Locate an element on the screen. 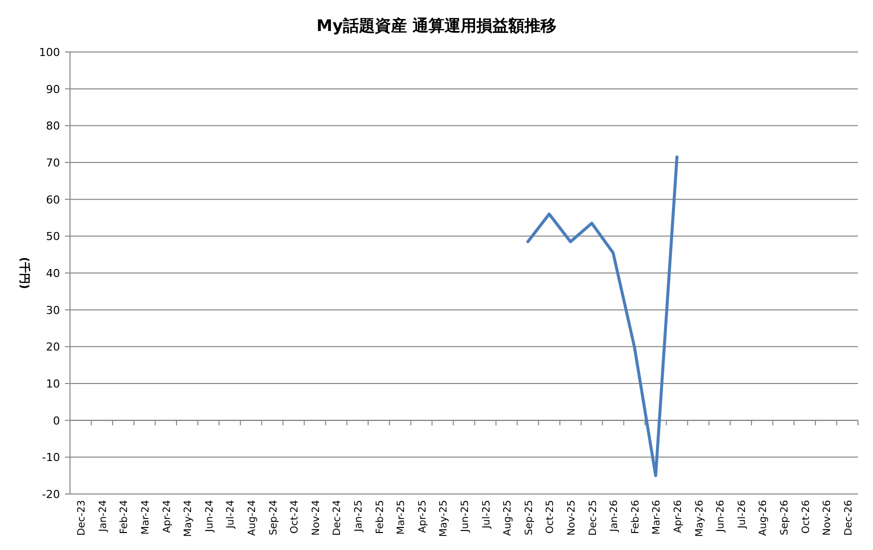 This screenshot has height=550, width=873. x-tick-label: Apr-26 is located at coordinates (678, 516).